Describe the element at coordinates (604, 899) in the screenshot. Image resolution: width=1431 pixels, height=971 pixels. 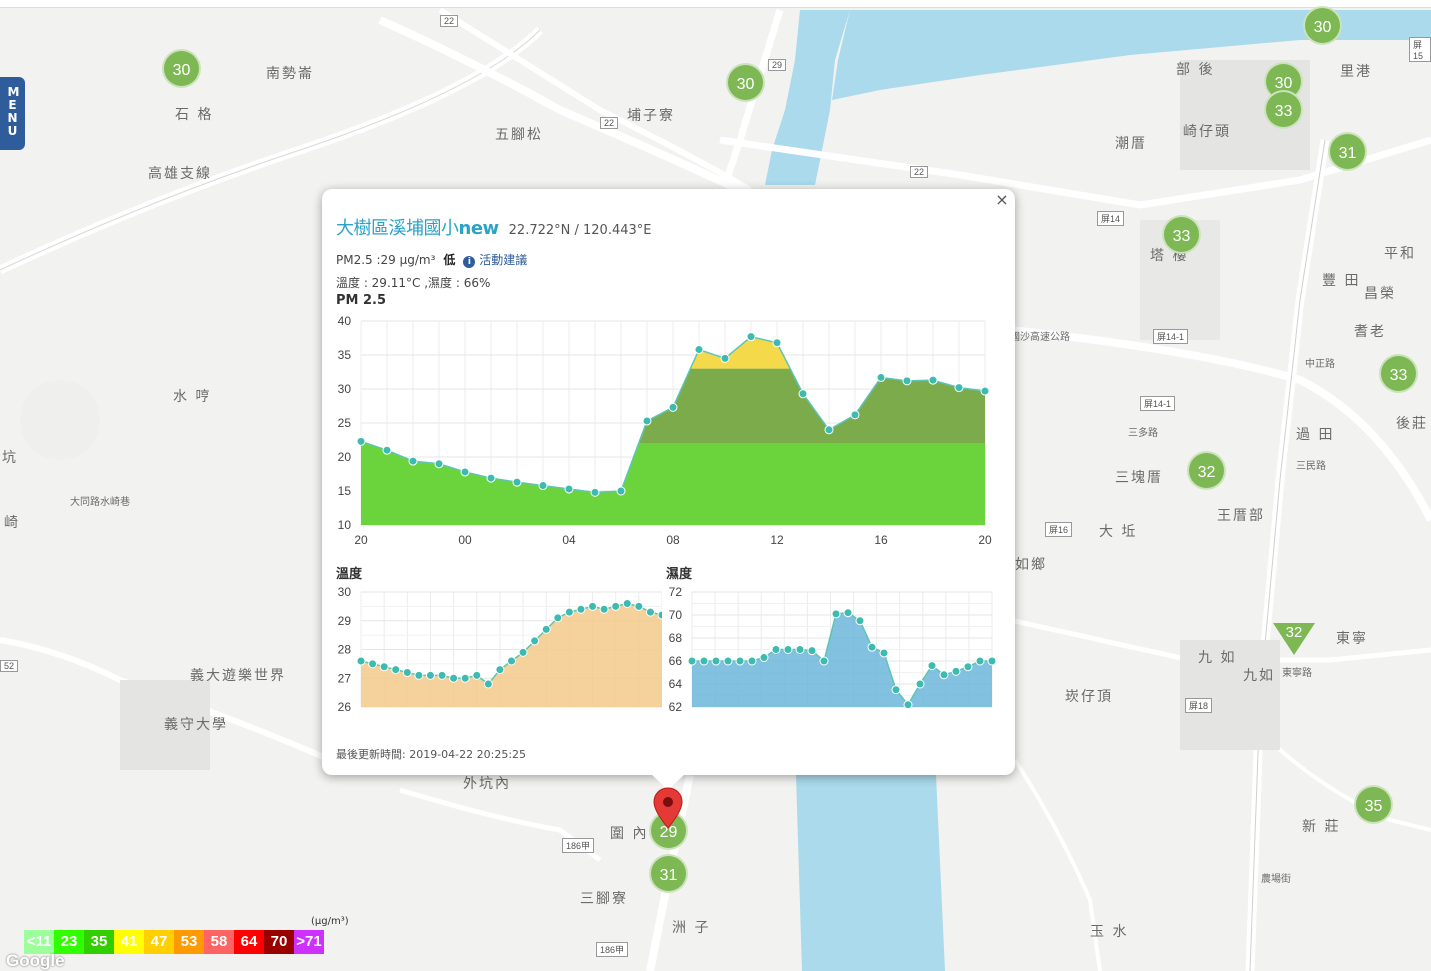
I see `map-place-label: 三腳寮` at that location.